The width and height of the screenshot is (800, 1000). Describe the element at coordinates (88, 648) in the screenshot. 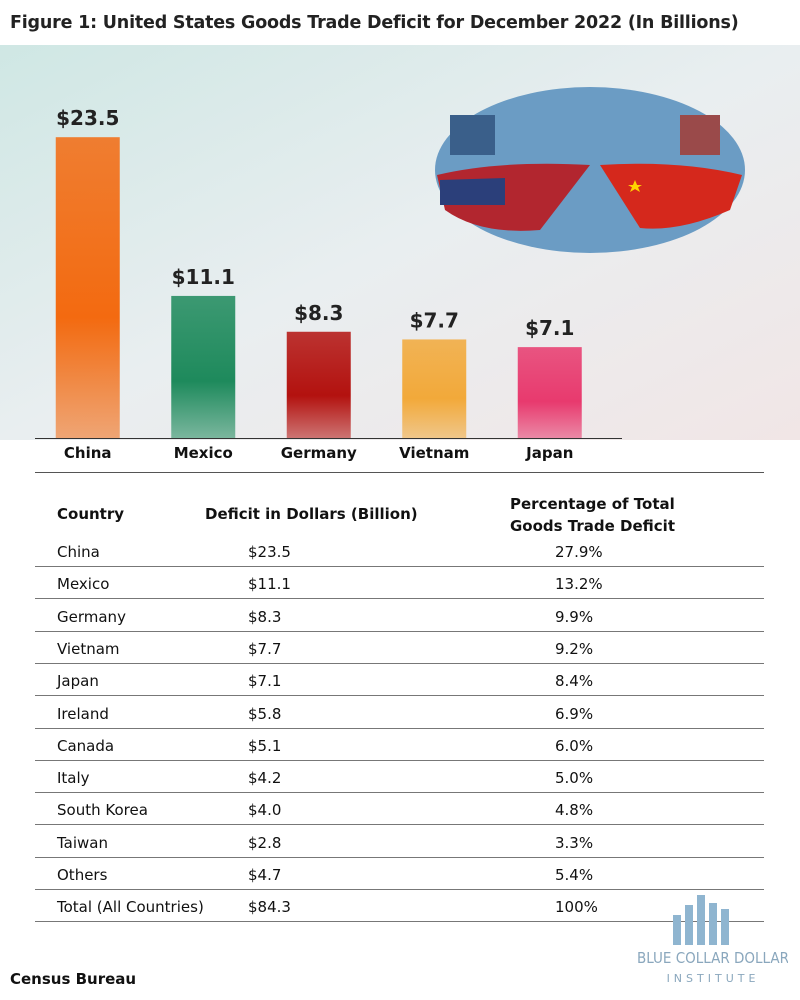

I see `table-cell: Vietnam` at that location.